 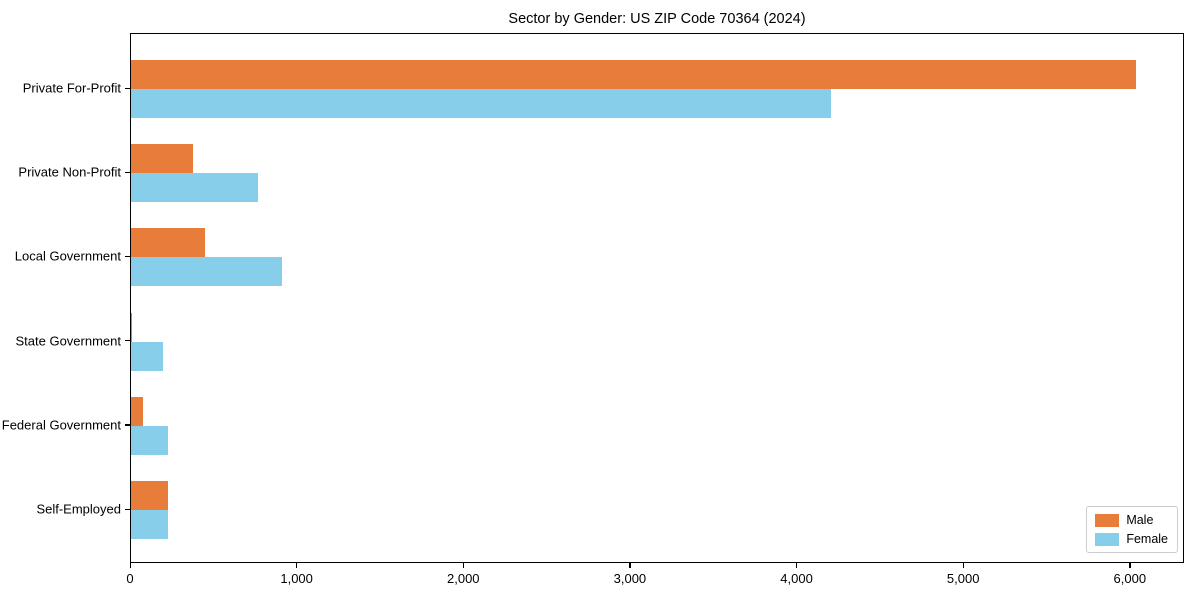 I want to click on bar-female-local-government, so click(x=206, y=272).